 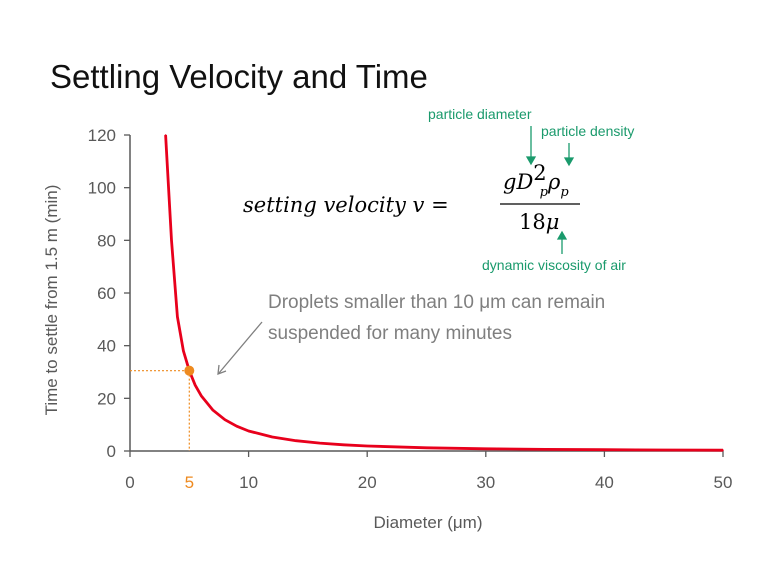 I want to click on y-axis-label: Time to settle from 1.5 m (min), so click(x=51, y=300).